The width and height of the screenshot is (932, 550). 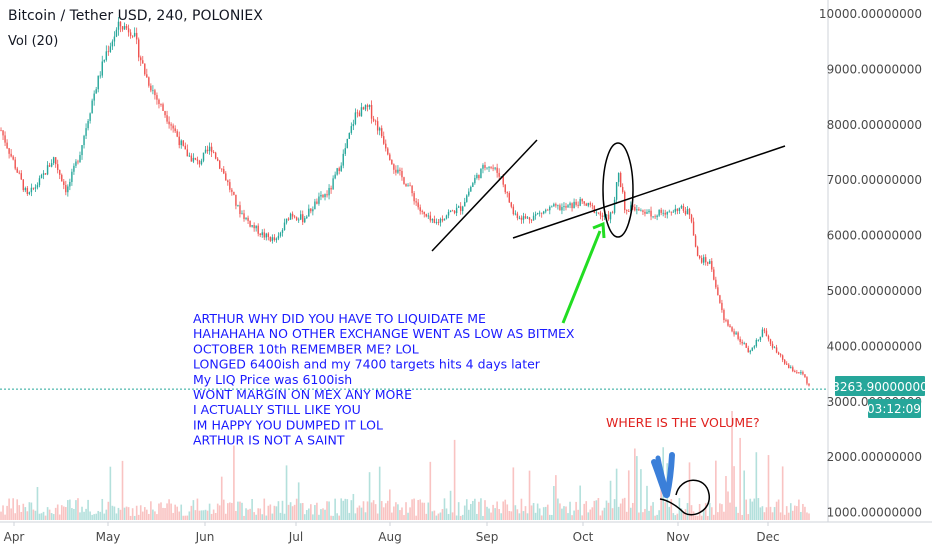 What do you see at coordinates (484, 195) in the screenshot?
I see `trendline-uptrend` at bounding box center [484, 195].